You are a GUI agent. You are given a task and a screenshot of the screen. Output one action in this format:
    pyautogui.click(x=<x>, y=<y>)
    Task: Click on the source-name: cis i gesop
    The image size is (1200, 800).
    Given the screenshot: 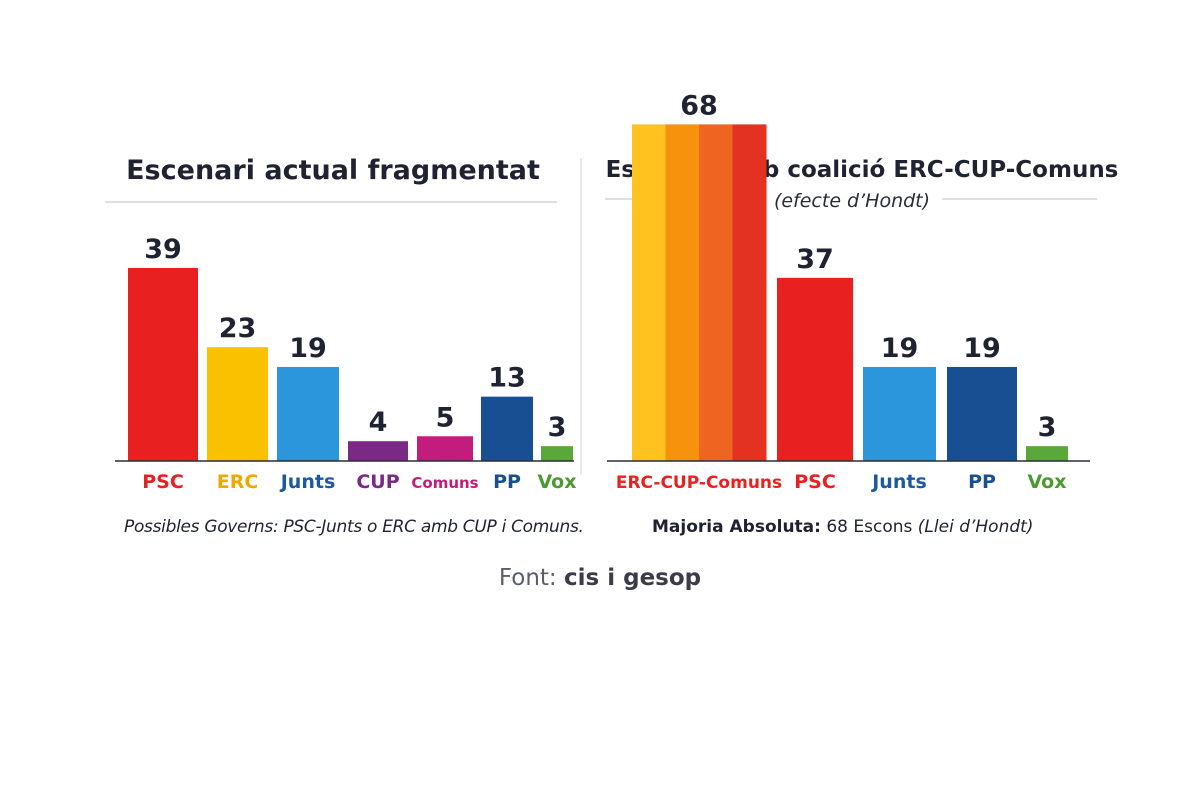 What is the action you would take?
    pyautogui.click(x=633, y=578)
    